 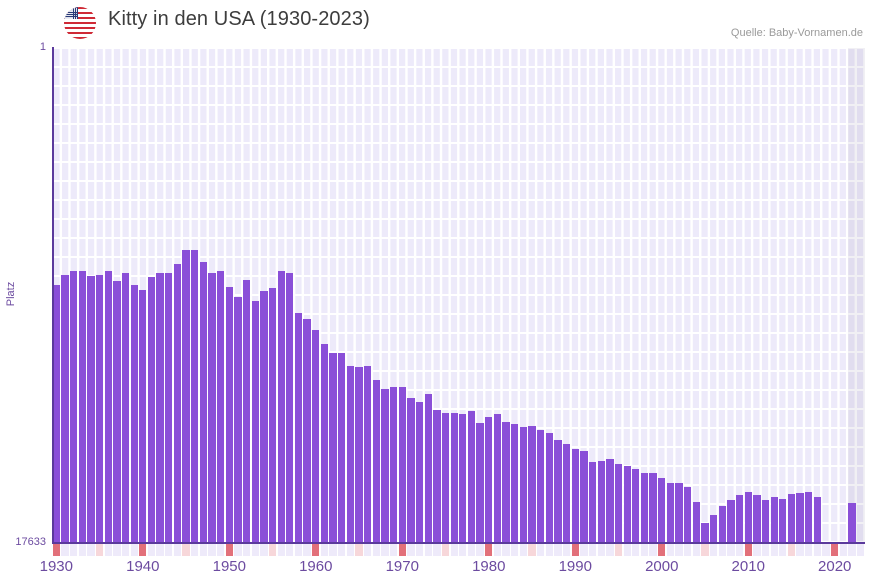 What do you see at coordinates (239, 19) in the screenshot?
I see `page-title: Kitty in den USA (1930-2023)` at bounding box center [239, 19].